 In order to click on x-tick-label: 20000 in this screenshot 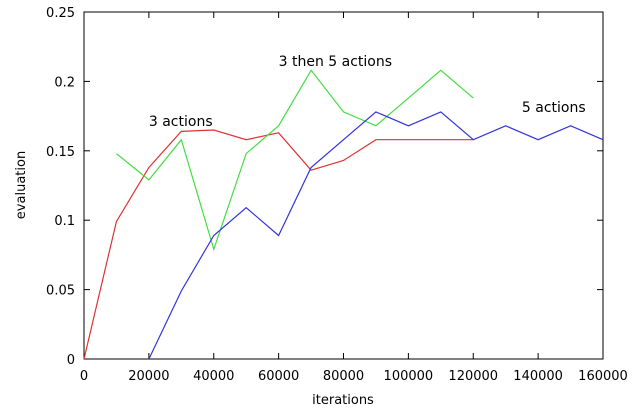, I will do `click(148, 376)`.